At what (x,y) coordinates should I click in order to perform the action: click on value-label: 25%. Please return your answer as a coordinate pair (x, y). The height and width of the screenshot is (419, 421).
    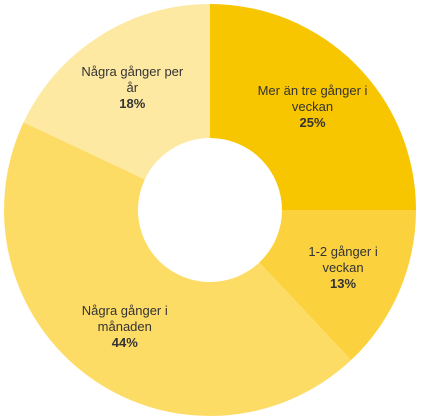
    Looking at the image, I should click on (312, 123).